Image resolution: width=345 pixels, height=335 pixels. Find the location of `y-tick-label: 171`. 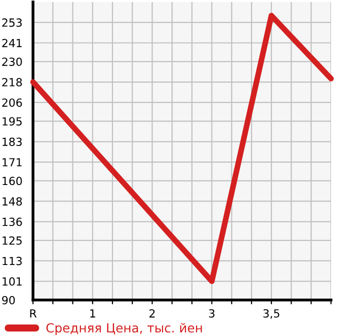

y-tick-label: 171 is located at coordinates (12, 162).